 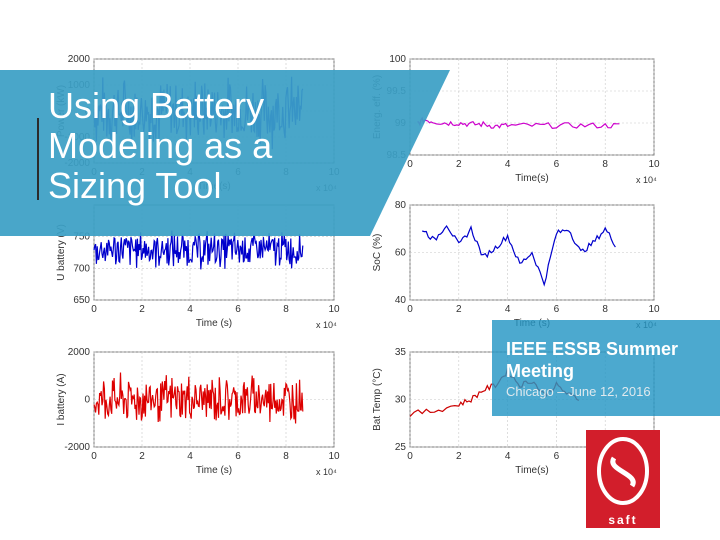 I want to click on efficiency-series-line, so click(x=518, y=123).